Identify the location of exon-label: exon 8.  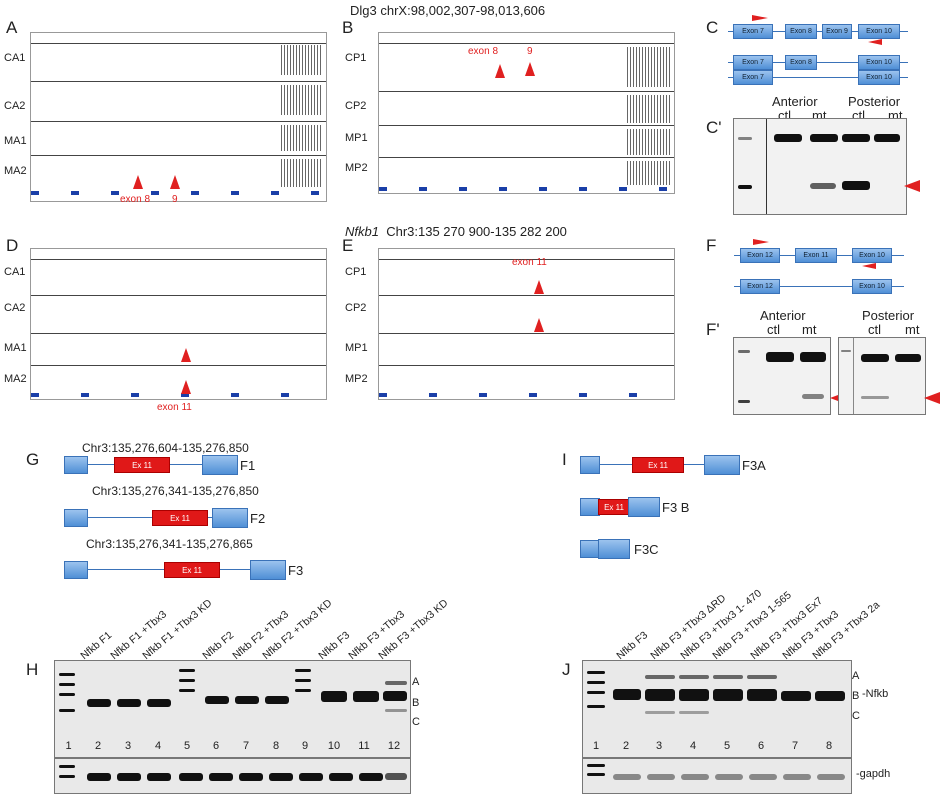
(483, 51).